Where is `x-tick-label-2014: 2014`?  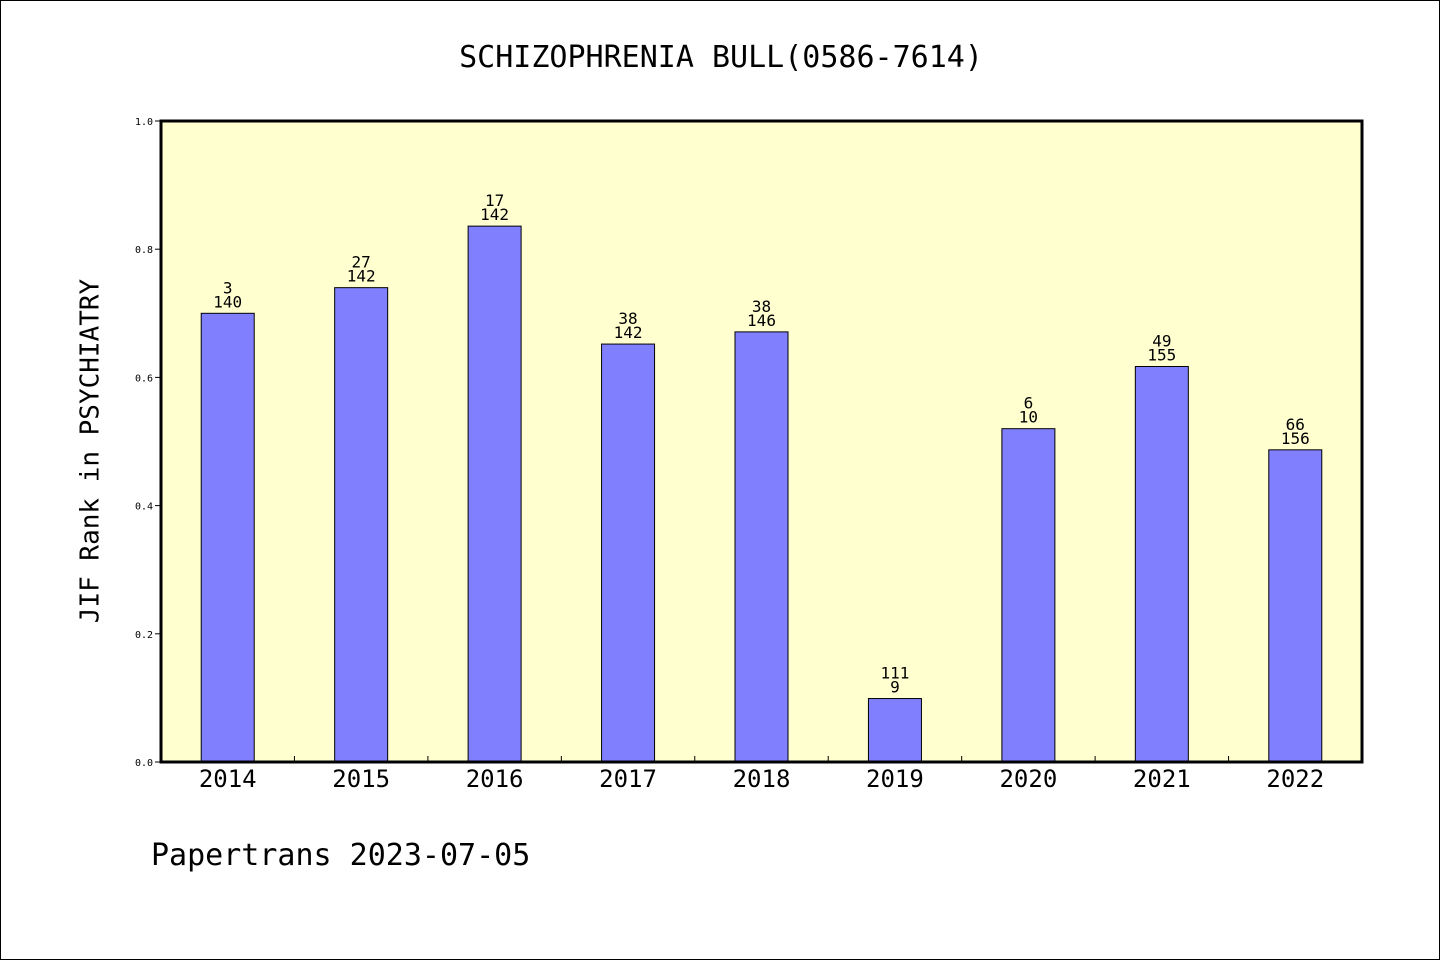 x-tick-label-2014: 2014 is located at coordinates (228, 779).